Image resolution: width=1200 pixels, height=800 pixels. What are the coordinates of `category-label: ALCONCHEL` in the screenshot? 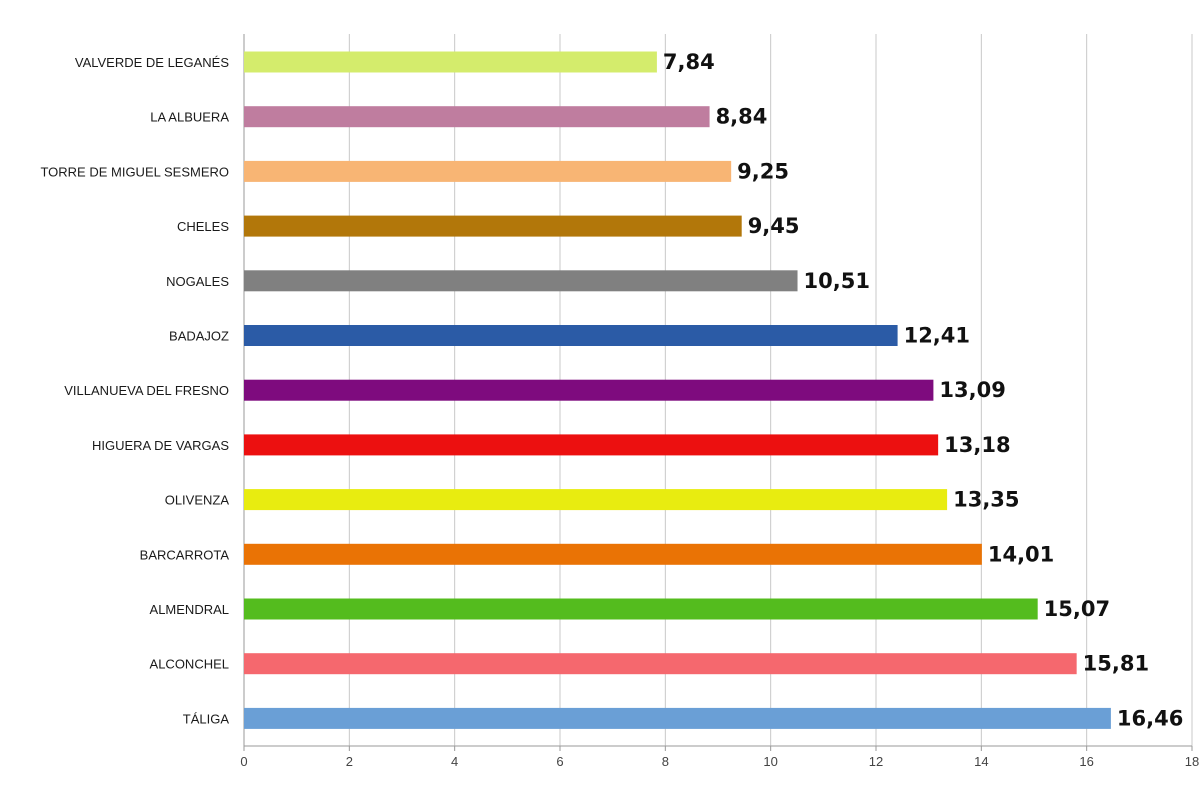 It's located at (189, 664).